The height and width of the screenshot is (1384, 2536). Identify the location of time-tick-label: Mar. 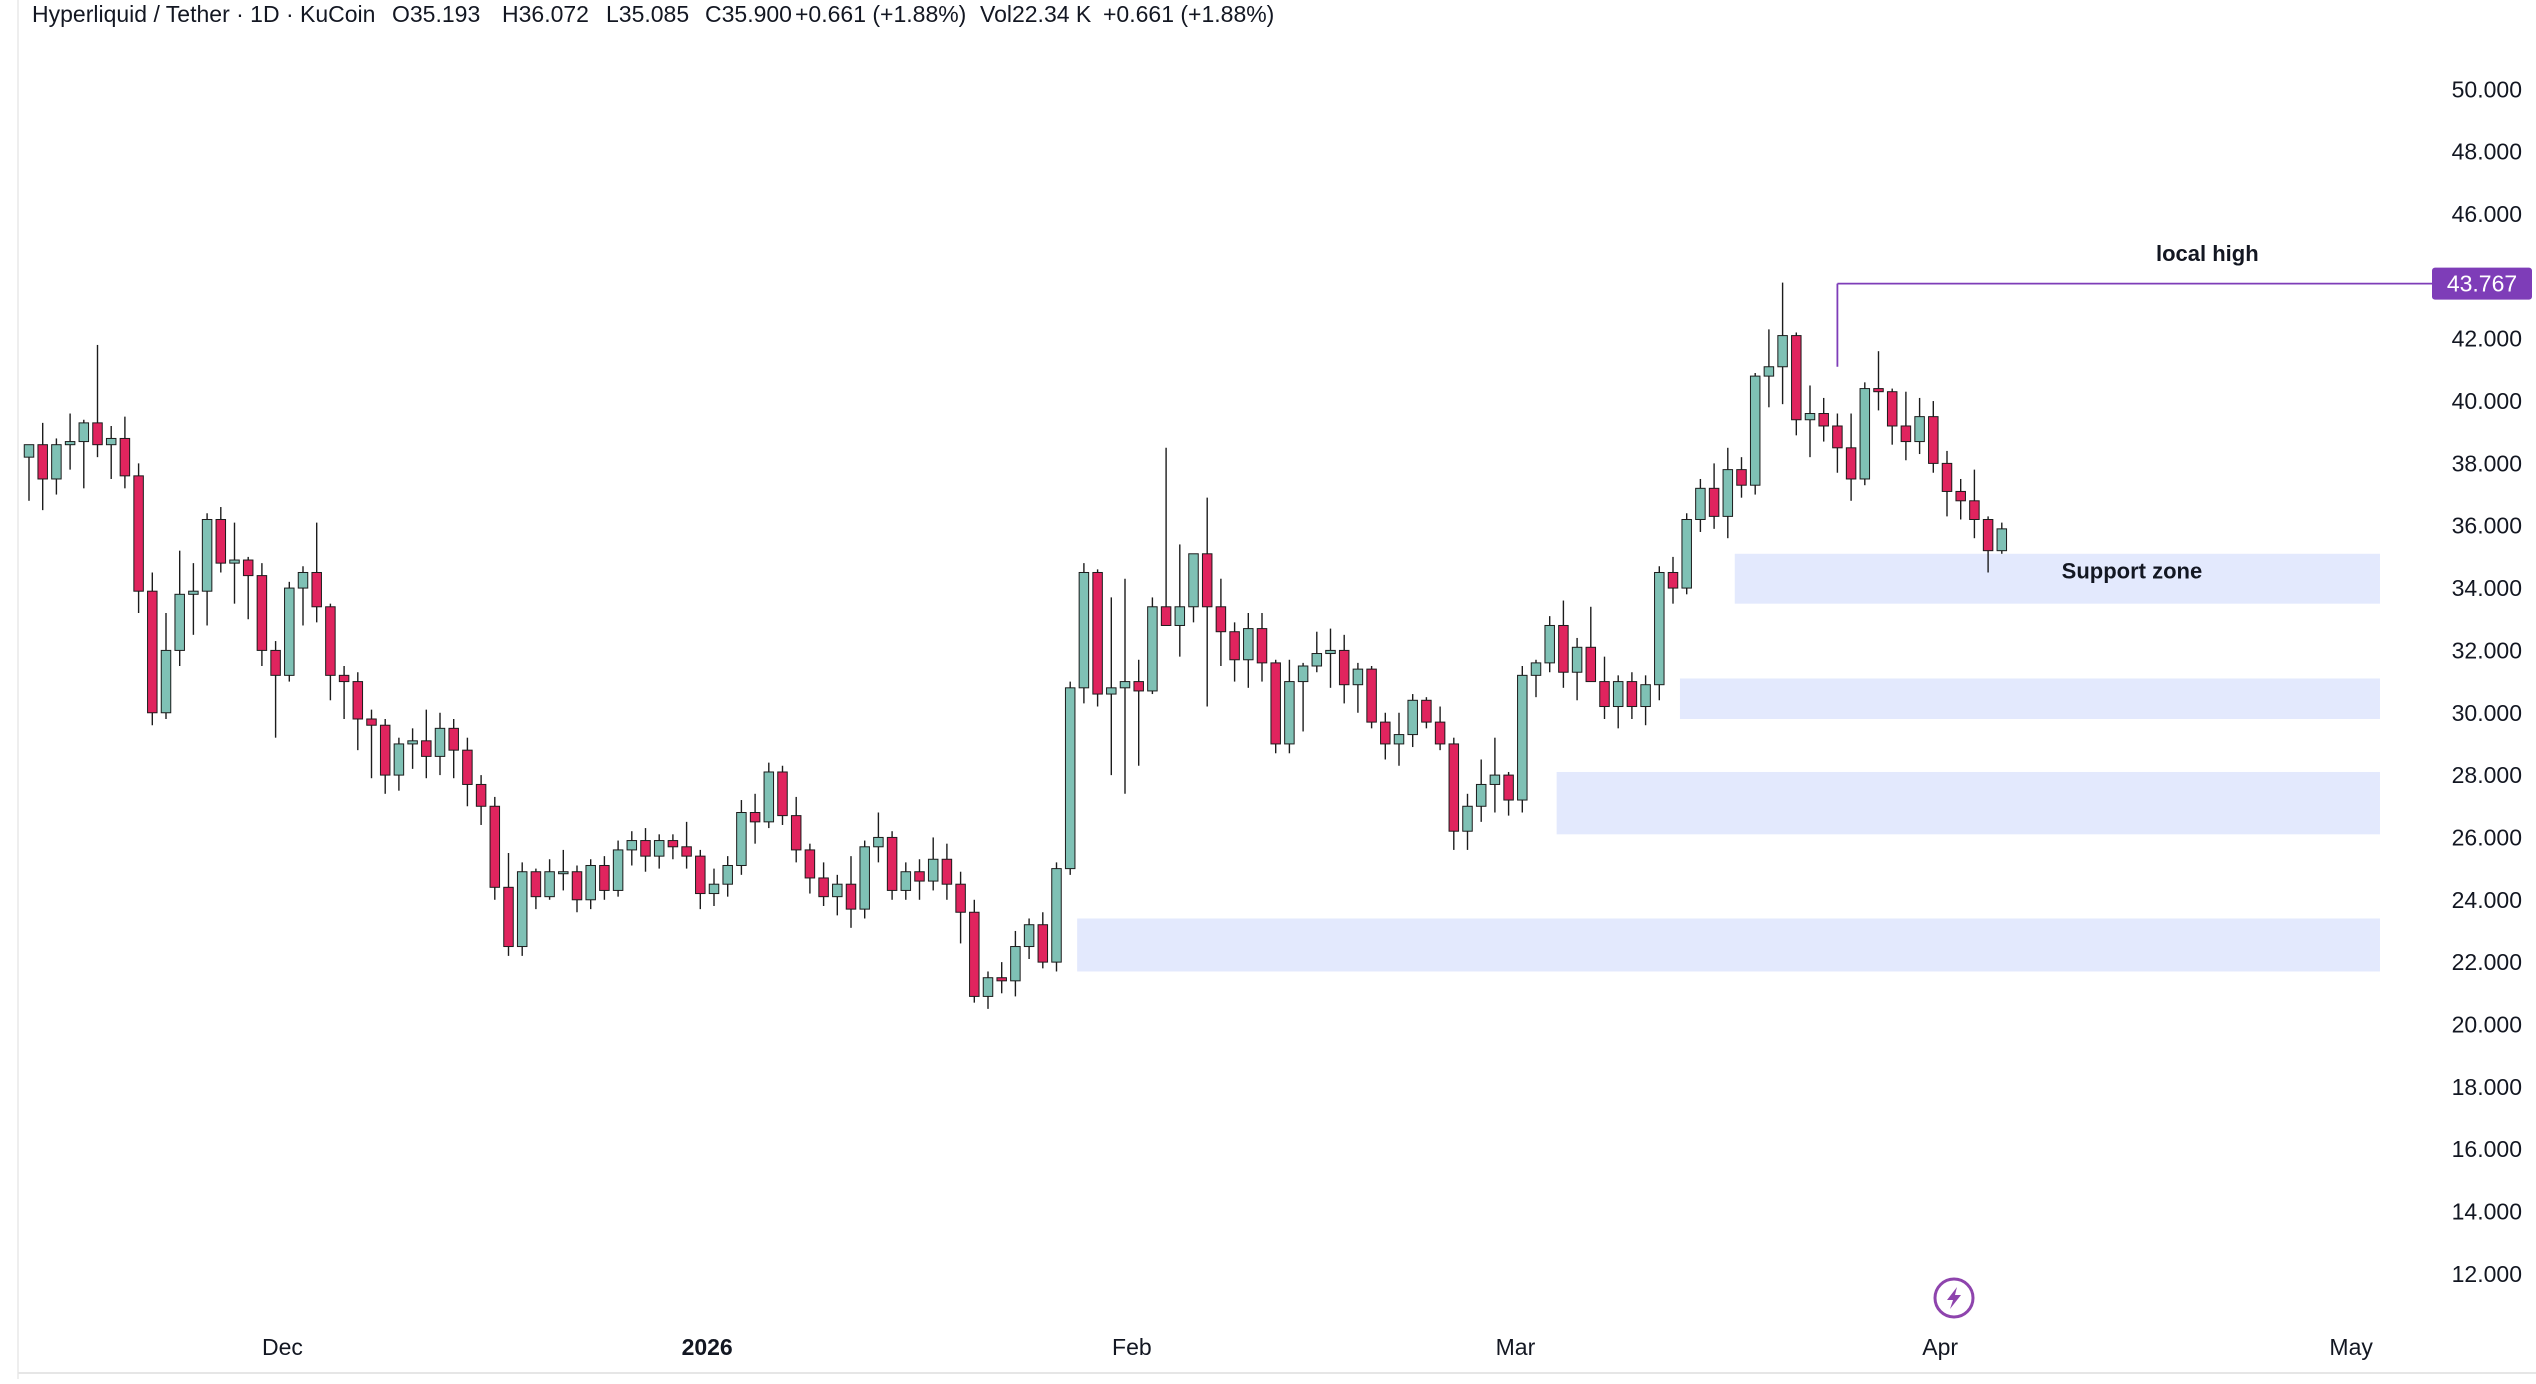
(1516, 1347).